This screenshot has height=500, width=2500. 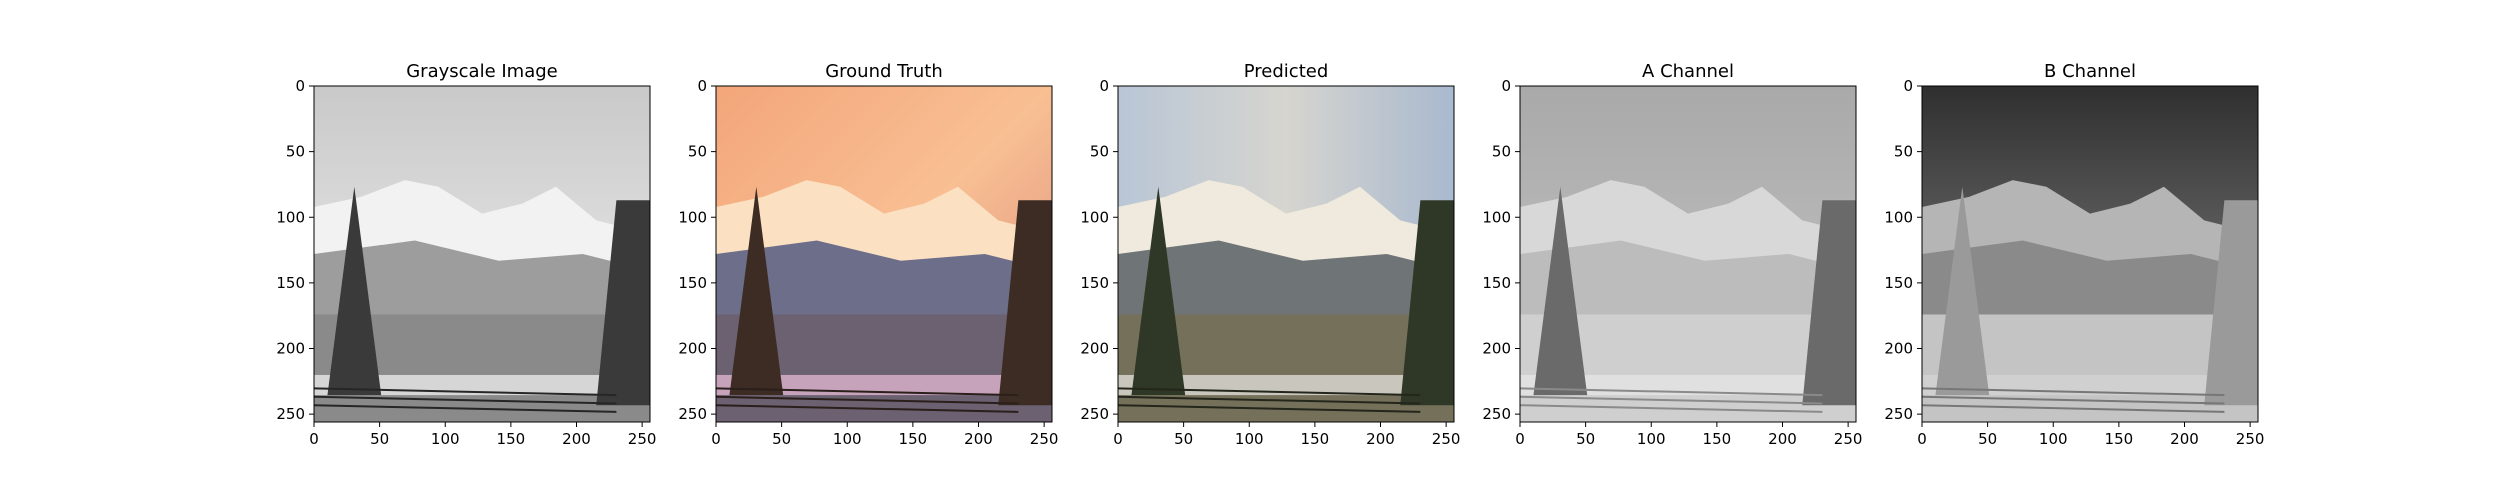 What do you see at coordinates (1688, 71) in the screenshot?
I see `panel-title: A Channel` at bounding box center [1688, 71].